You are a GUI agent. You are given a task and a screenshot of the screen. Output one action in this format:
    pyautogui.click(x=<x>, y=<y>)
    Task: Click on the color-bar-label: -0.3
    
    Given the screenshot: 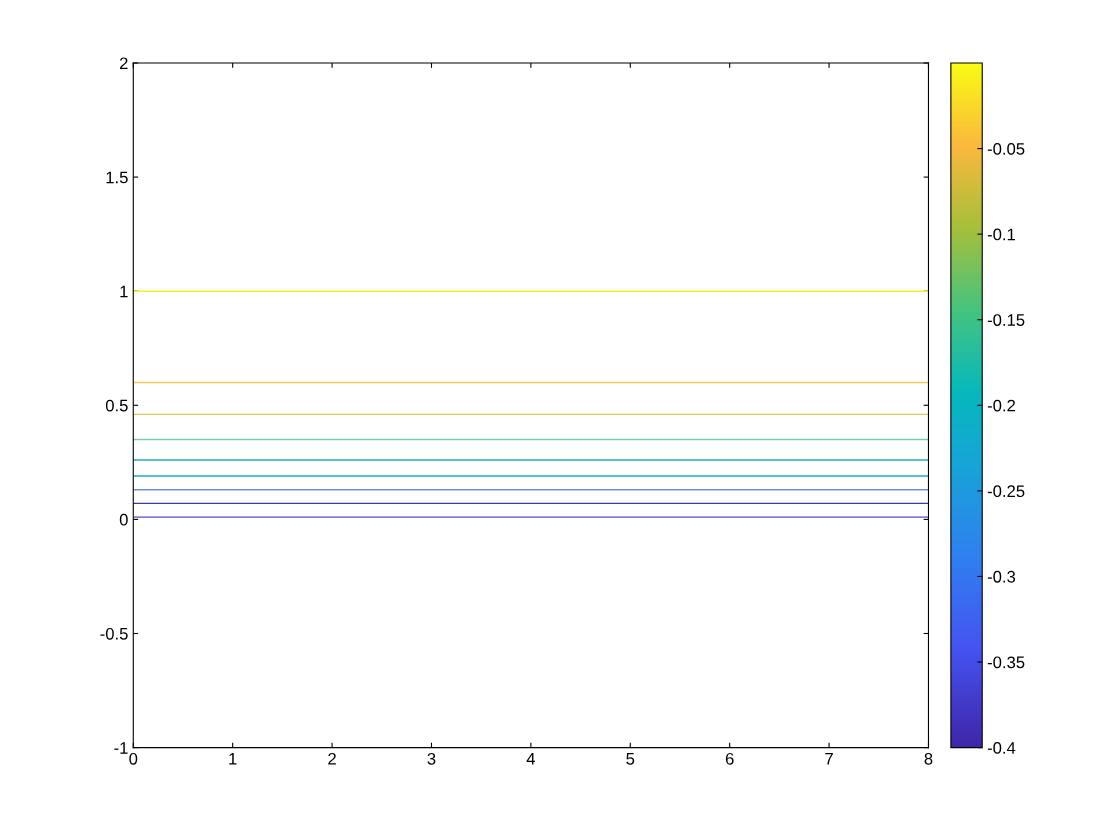 What is the action you would take?
    pyautogui.click(x=1001, y=576)
    